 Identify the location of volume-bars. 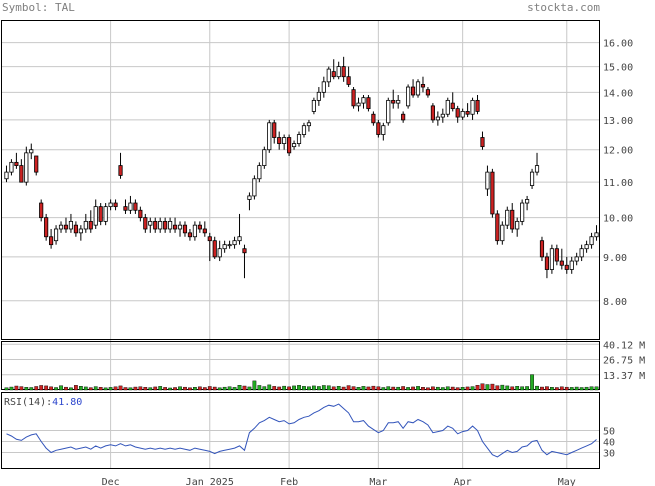
(301, 382).